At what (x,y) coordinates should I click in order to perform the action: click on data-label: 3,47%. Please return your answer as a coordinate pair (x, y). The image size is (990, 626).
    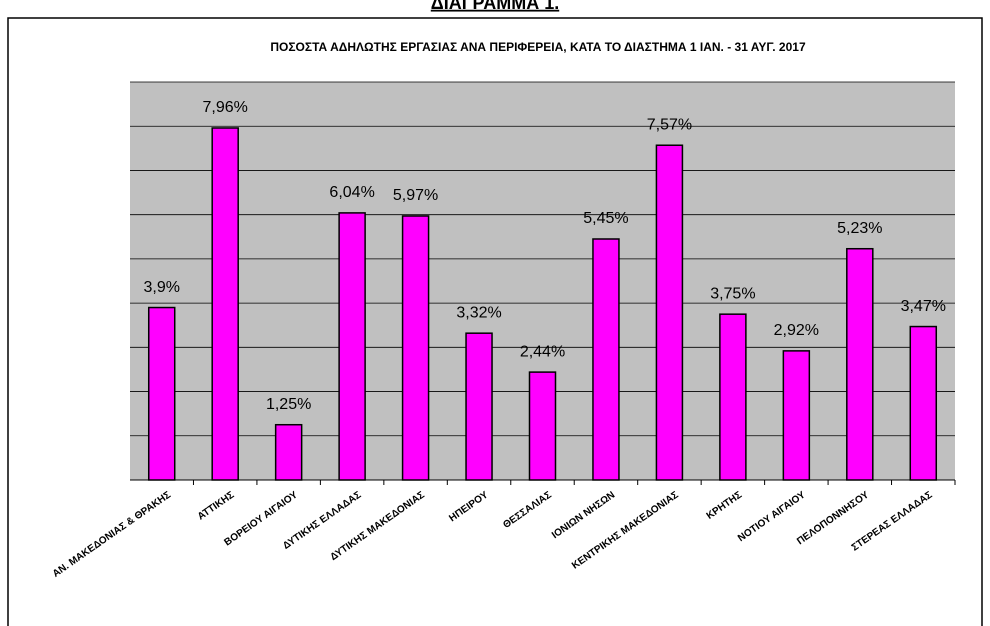
    Looking at the image, I should click on (923, 306).